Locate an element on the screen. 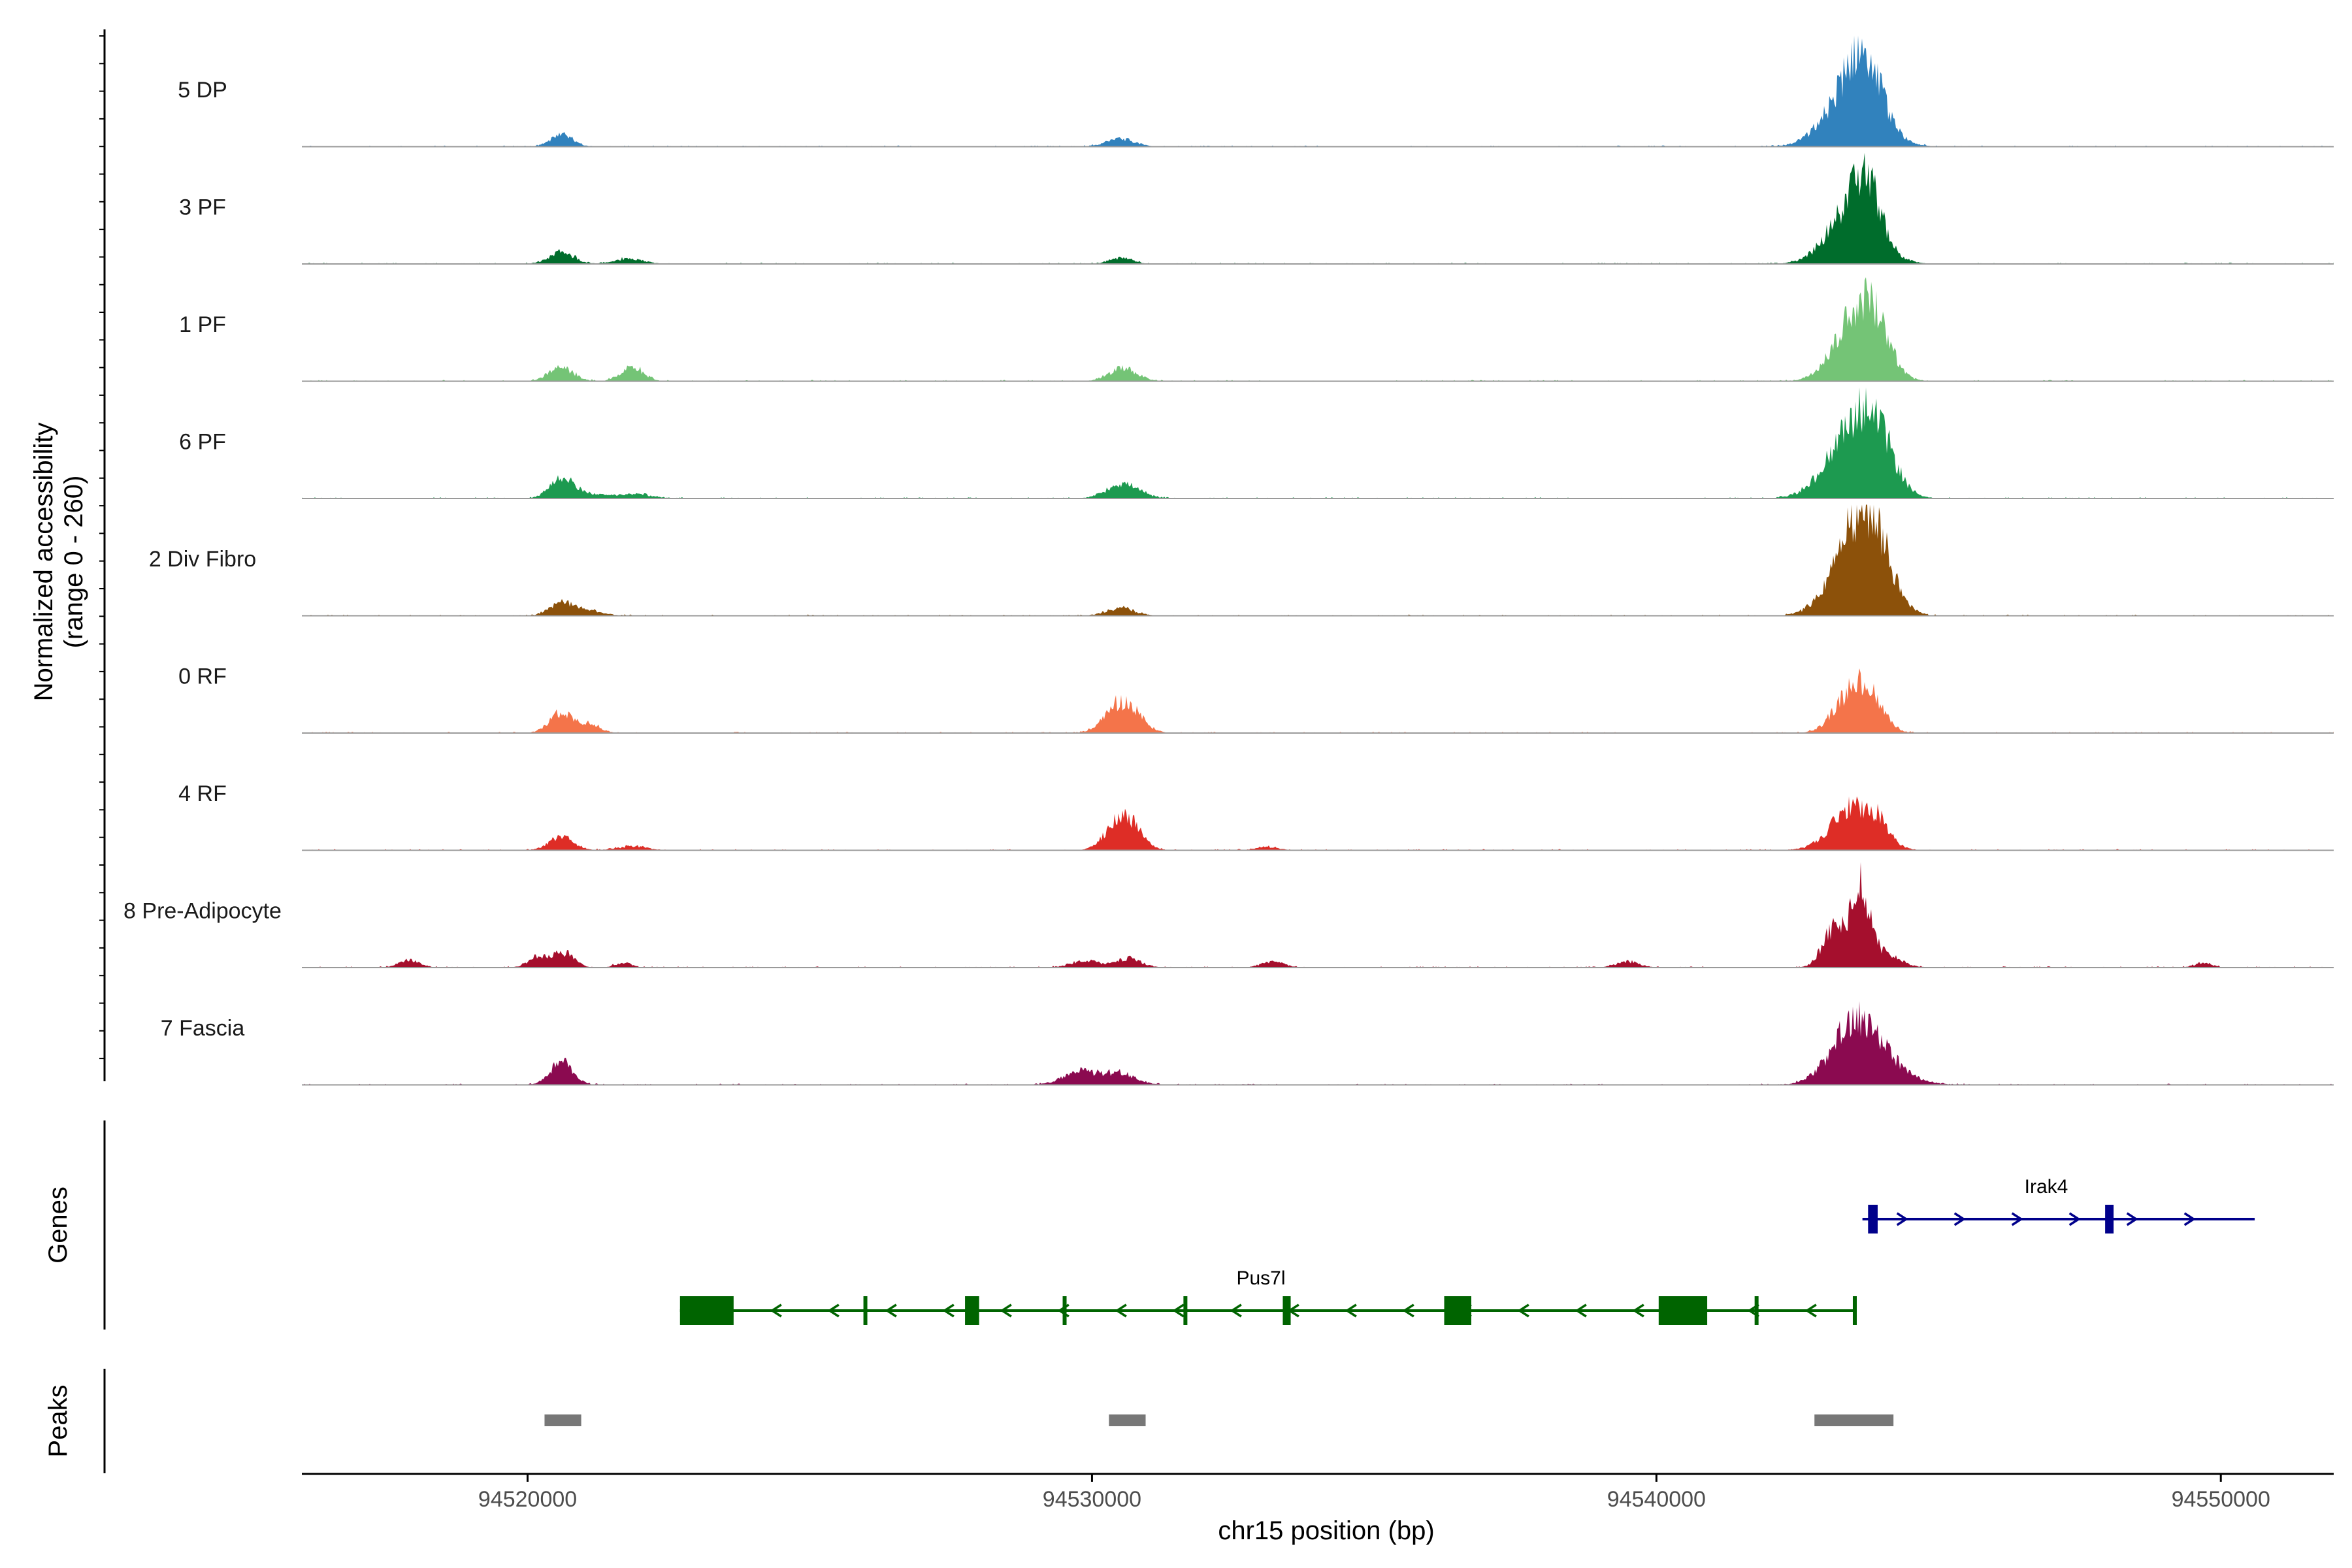  track-5: 0 RF is located at coordinates (1256, 699).